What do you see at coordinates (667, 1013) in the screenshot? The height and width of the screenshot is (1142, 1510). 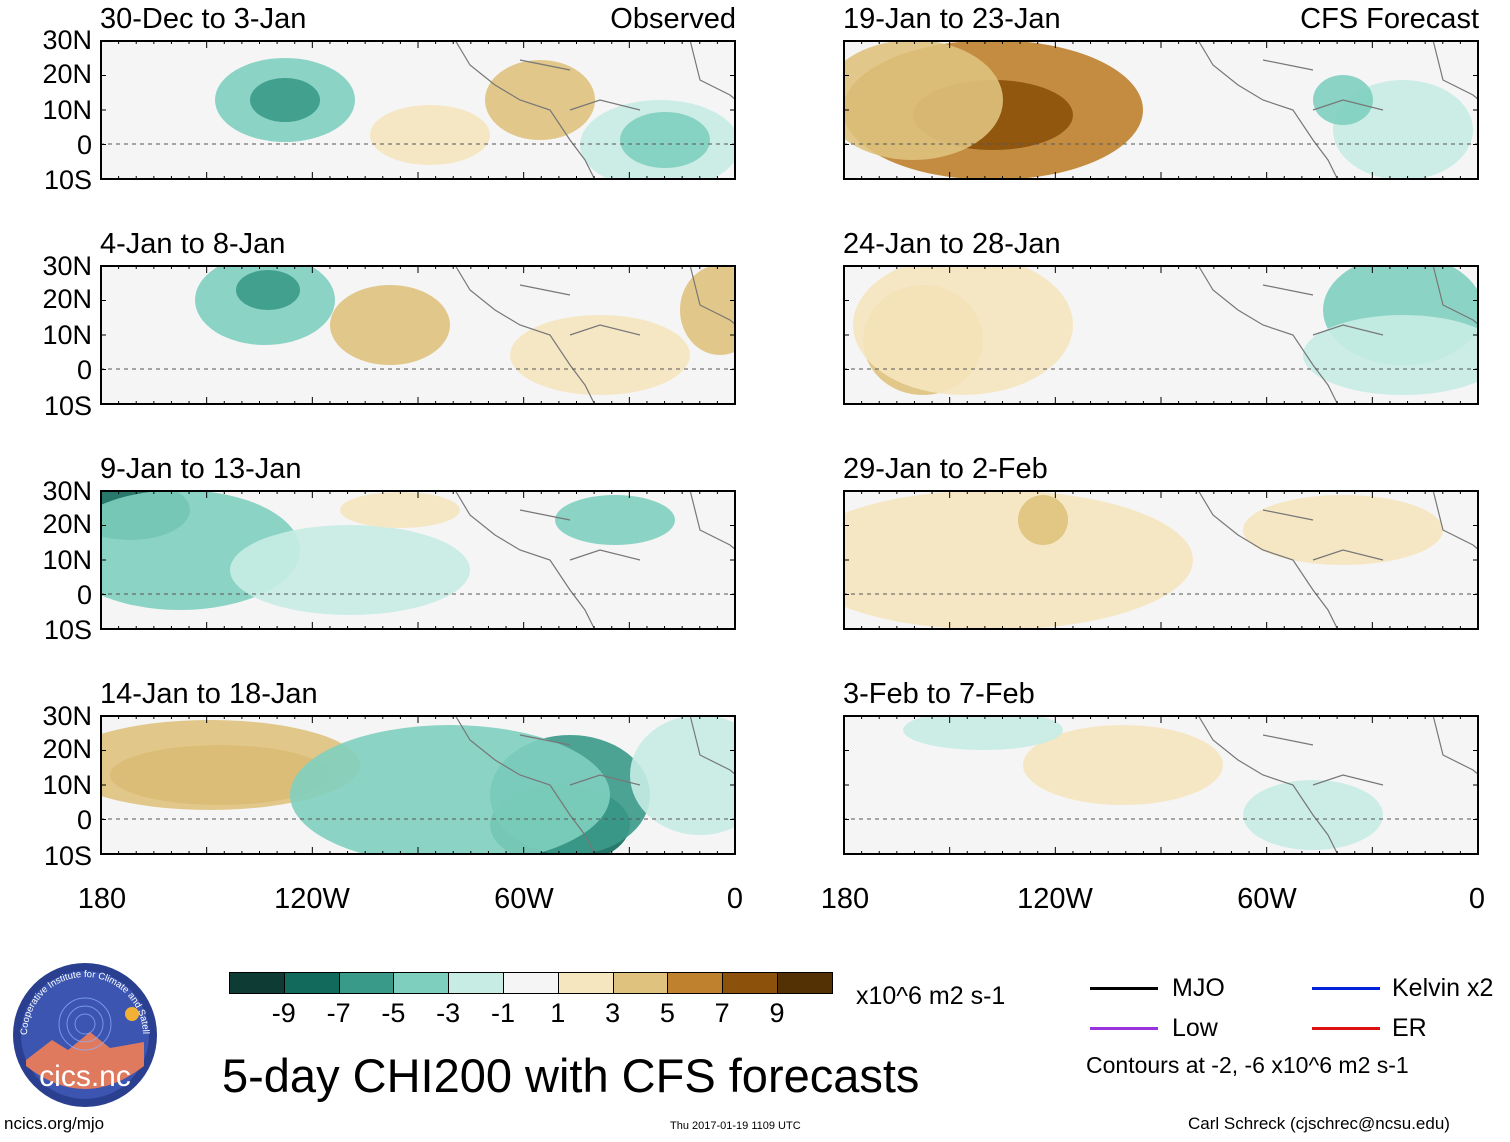 I see `colorbar-tick-label: 5` at bounding box center [667, 1013].